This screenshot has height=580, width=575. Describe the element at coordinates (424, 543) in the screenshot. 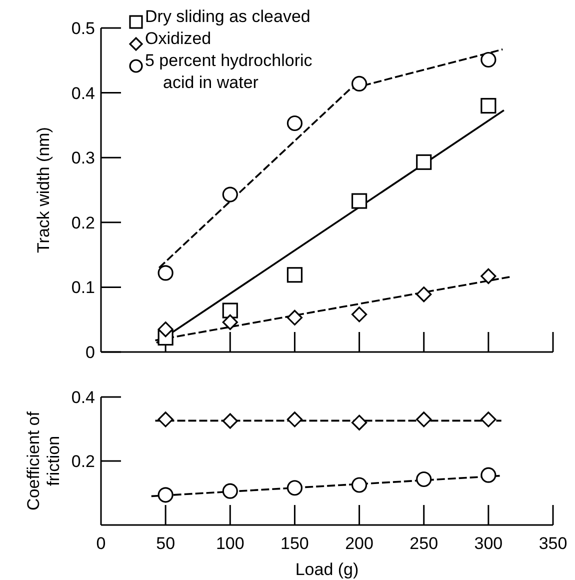

I see `x-tick-label: 250` at that location.